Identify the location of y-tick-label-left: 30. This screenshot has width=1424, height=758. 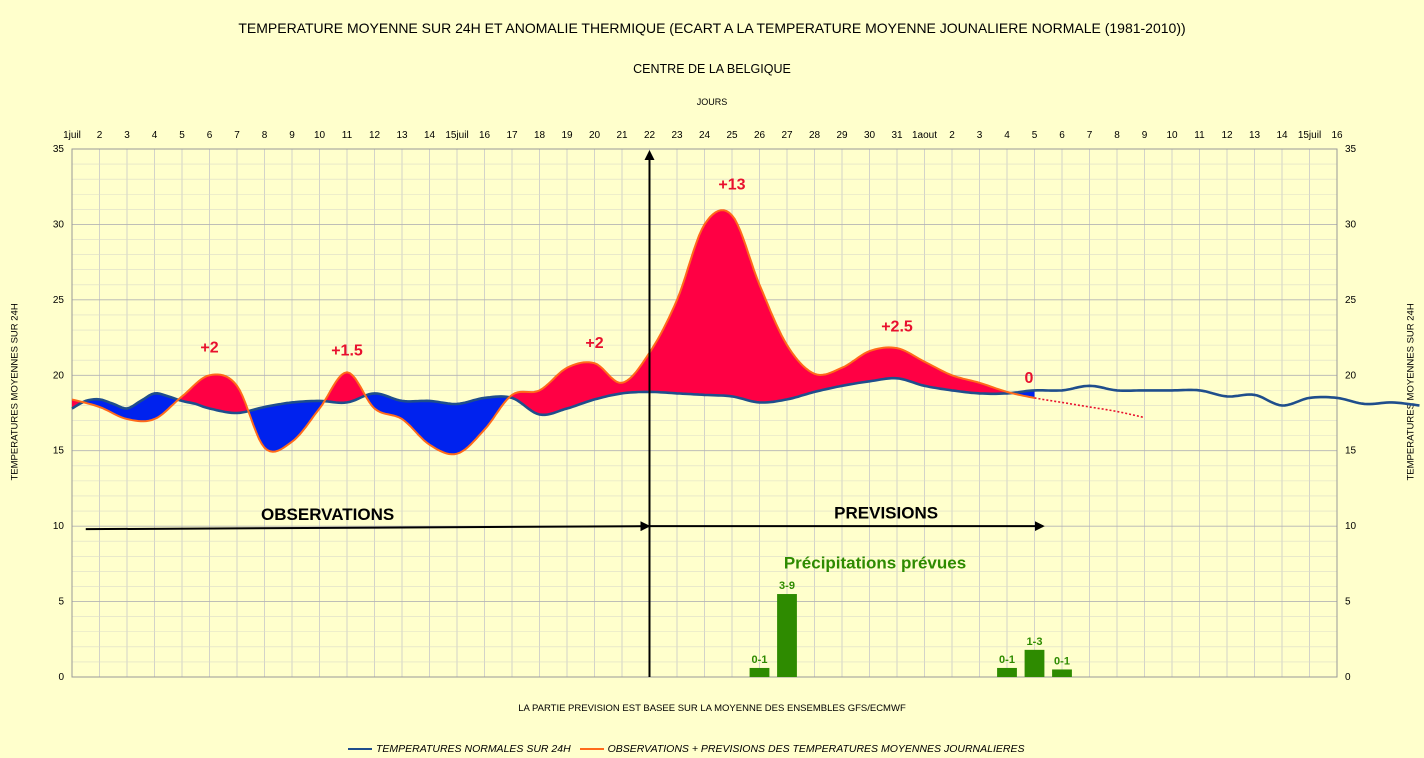
(59, 224).